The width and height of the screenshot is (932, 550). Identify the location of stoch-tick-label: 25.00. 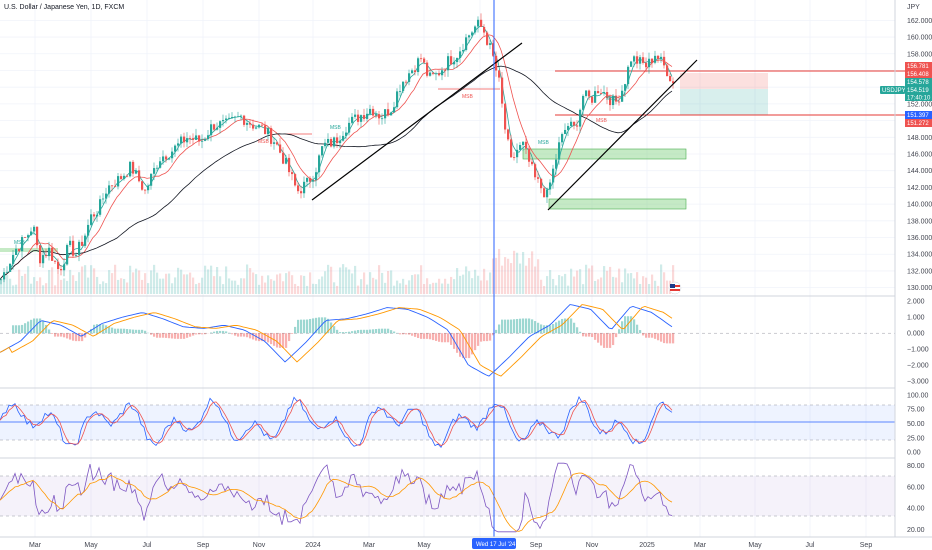
(916, 438).